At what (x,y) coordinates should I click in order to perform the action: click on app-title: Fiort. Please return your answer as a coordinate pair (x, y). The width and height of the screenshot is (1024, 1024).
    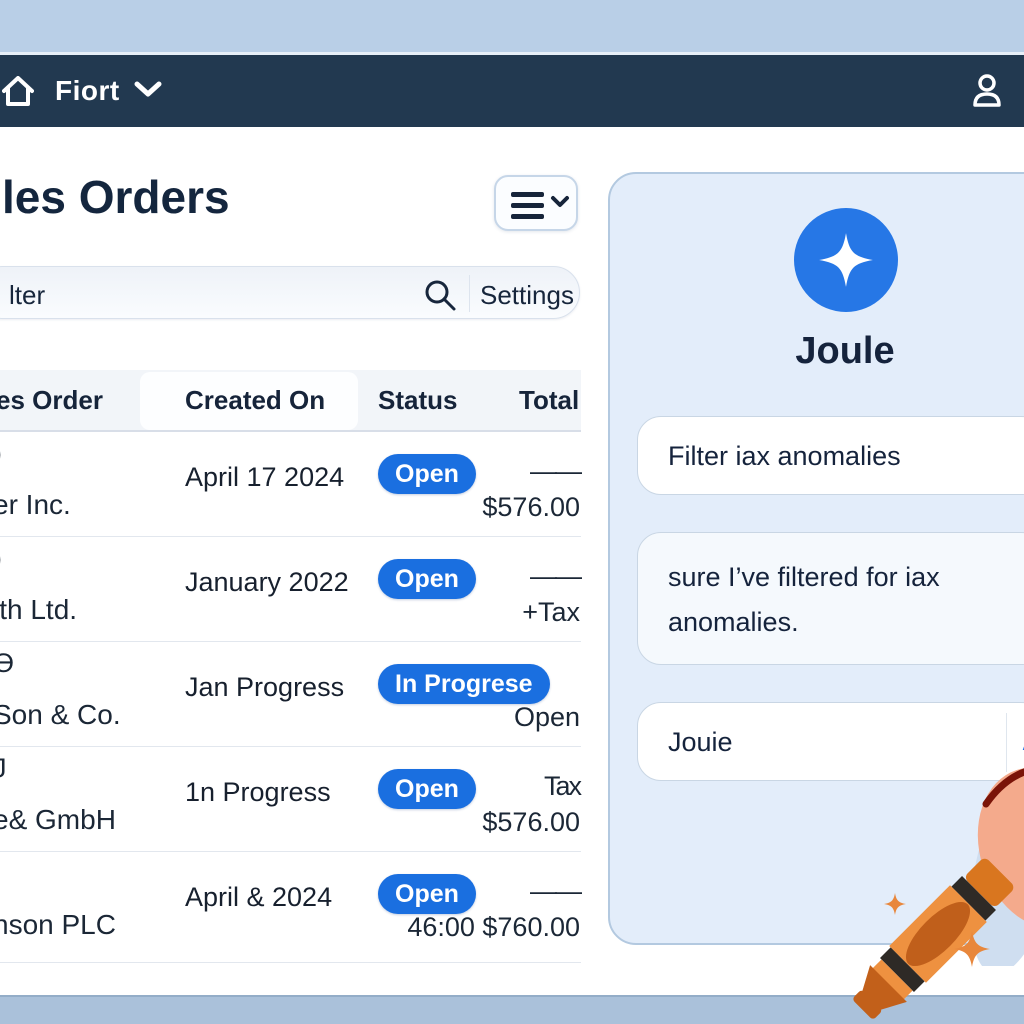
    Looking at the image, I should click on (87, 90).